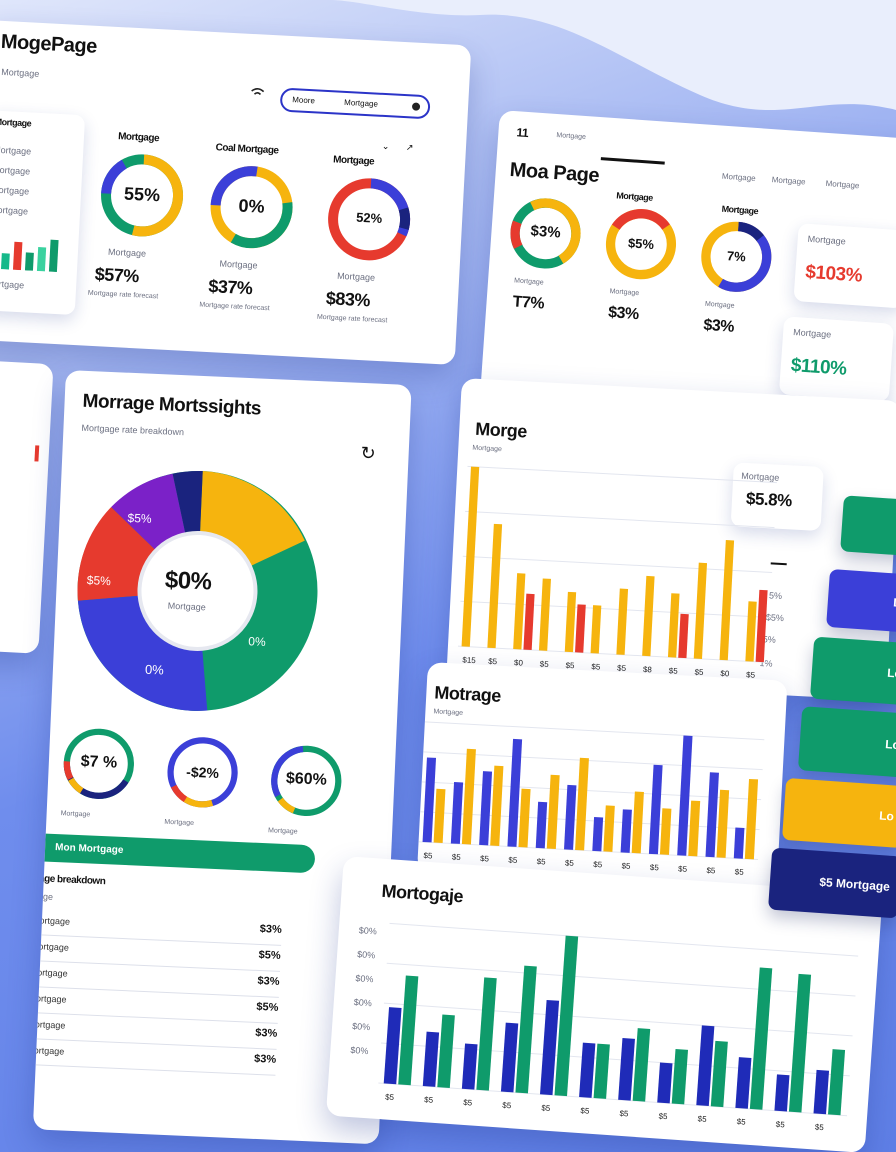 Image resolution: width=896 pixels, height=1152 pixels. I want to click on tab-3: Mortgage, so click(842, 184).